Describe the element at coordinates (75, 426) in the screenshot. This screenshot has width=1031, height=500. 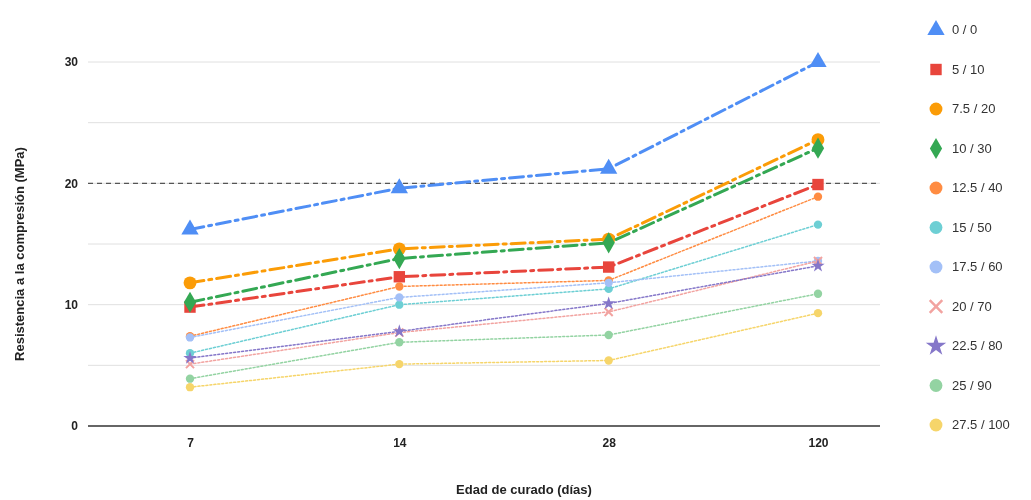
I see `y-tick-label: 0` at that location.